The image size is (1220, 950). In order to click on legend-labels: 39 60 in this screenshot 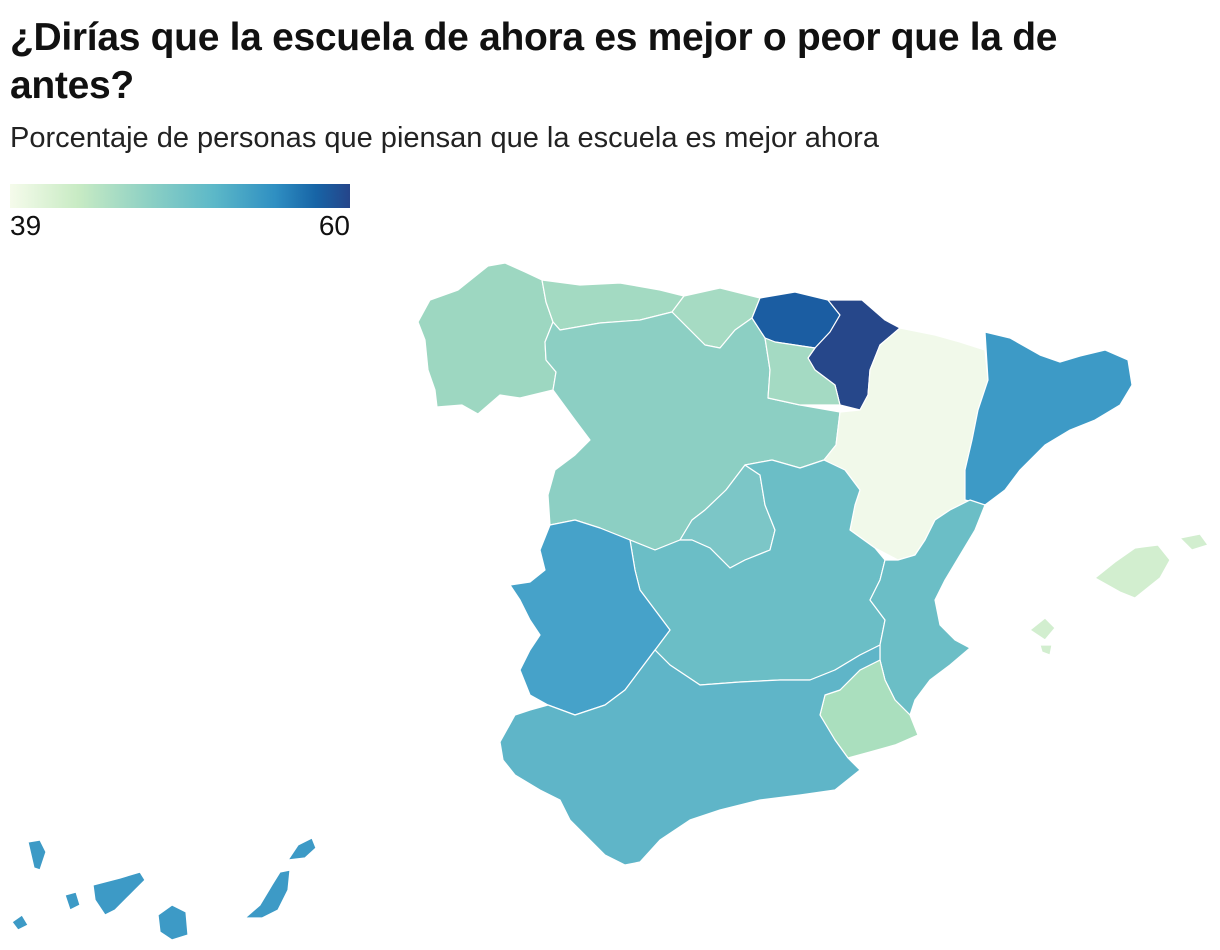, I will do `click(180, 224)`.